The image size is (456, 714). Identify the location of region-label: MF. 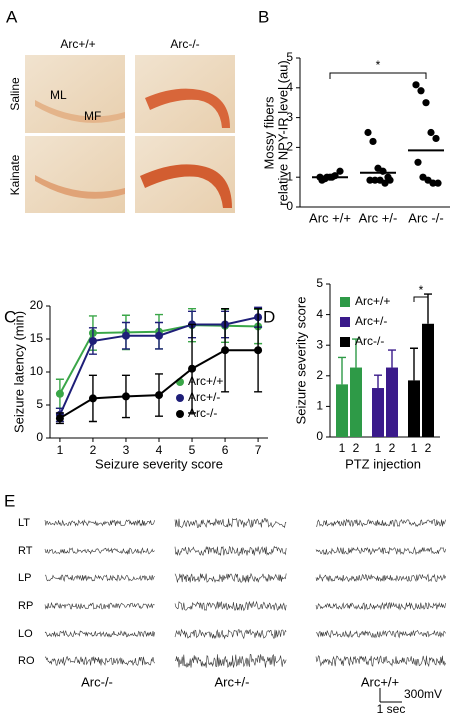
(92, 116).